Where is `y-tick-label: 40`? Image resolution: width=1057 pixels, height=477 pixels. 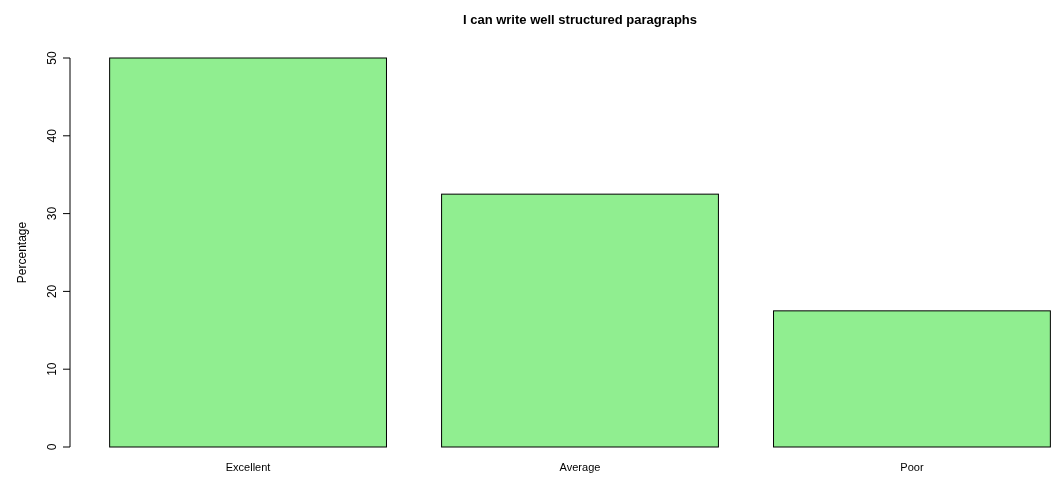
y-tick-label: 40 is located at coordinates (52, 135).